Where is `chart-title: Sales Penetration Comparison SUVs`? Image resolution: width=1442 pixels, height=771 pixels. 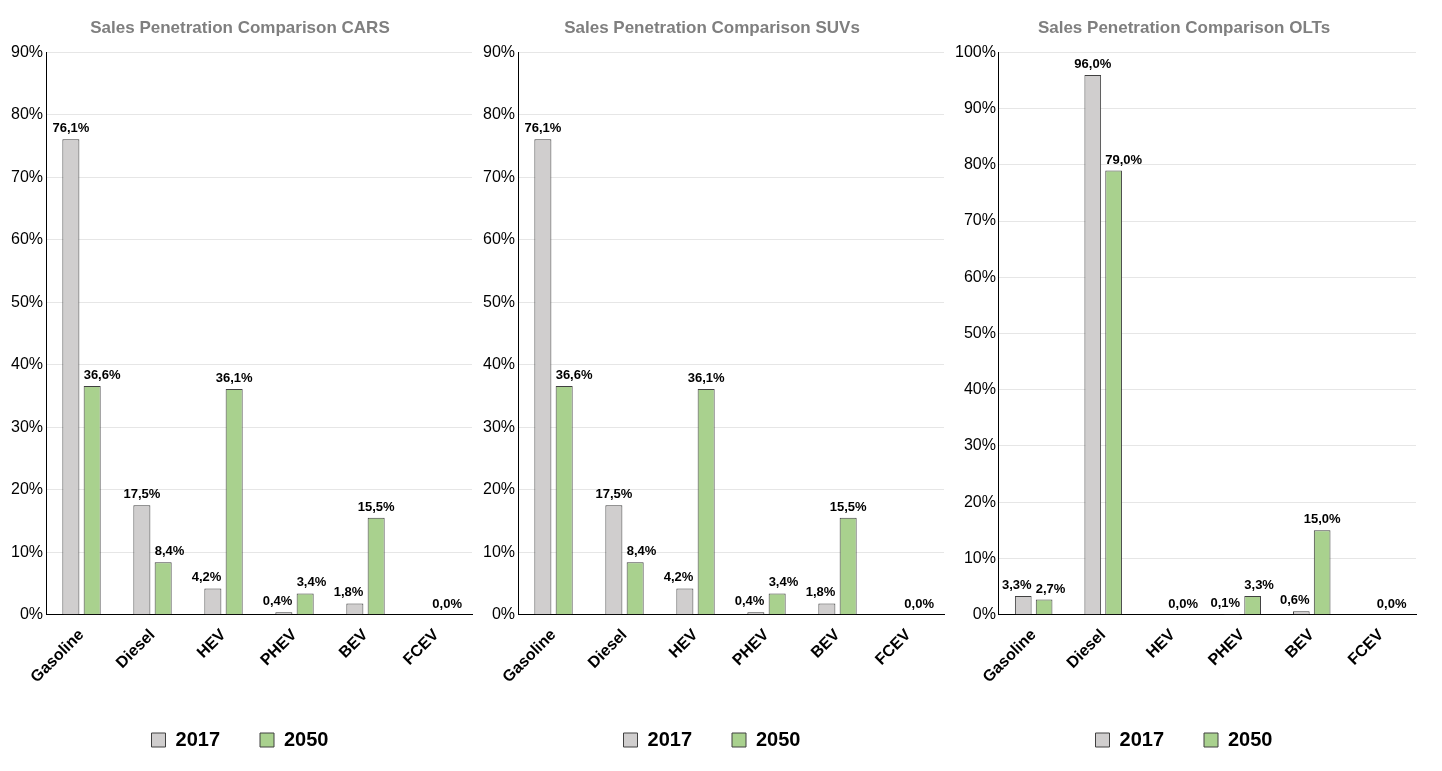
chart-title: Sales Penetration Comparison SUVs is located at coordinates (712, 27).